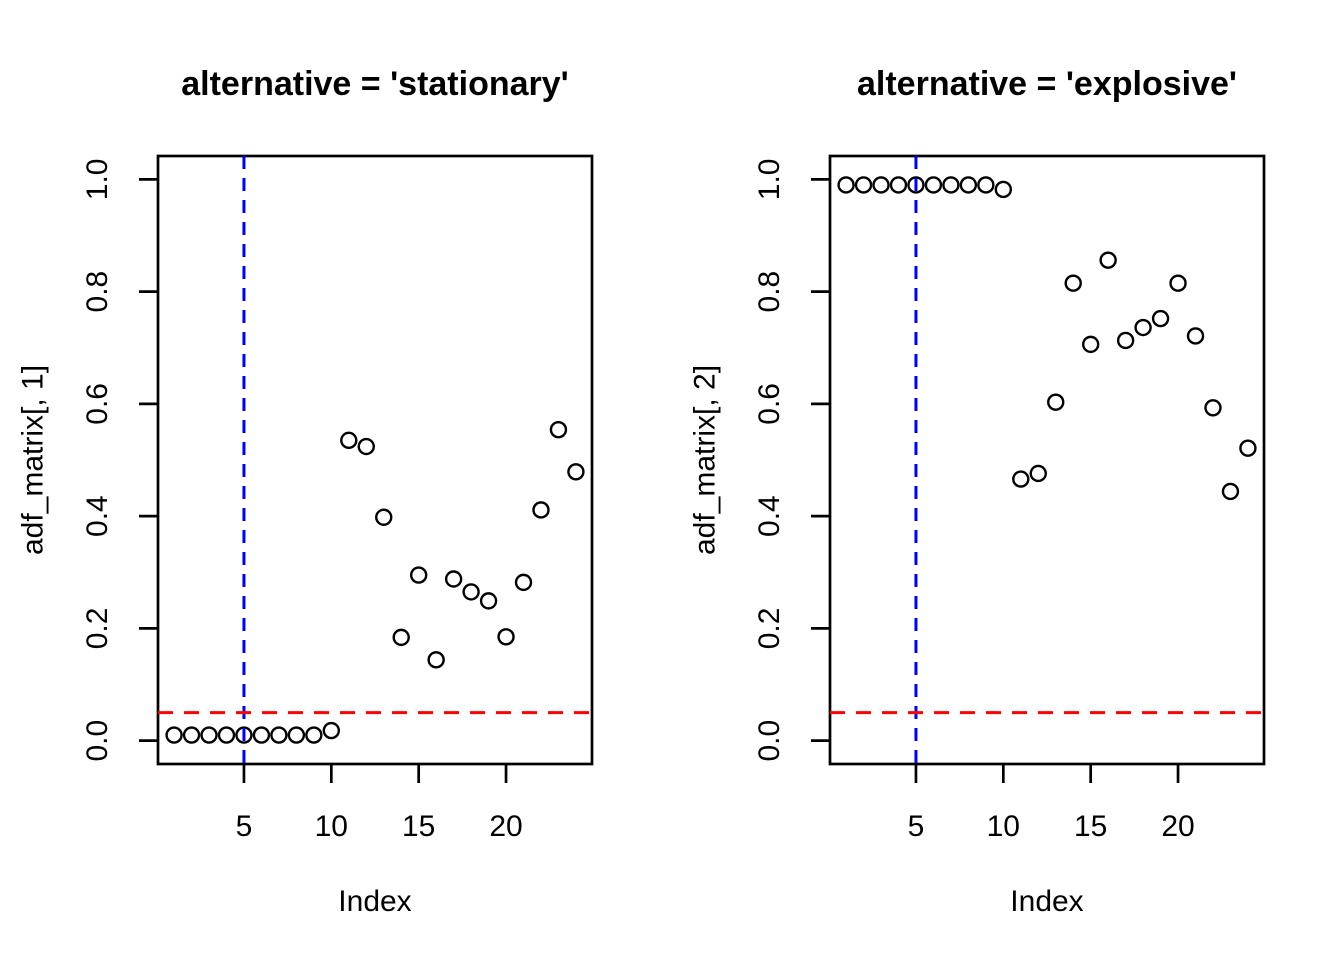 This screenshot has height=960, width=1344. Describe the element at coordinates (1047, 84) in the screenshot. I see `panel-title: alternative = 'explosive'` at that location.